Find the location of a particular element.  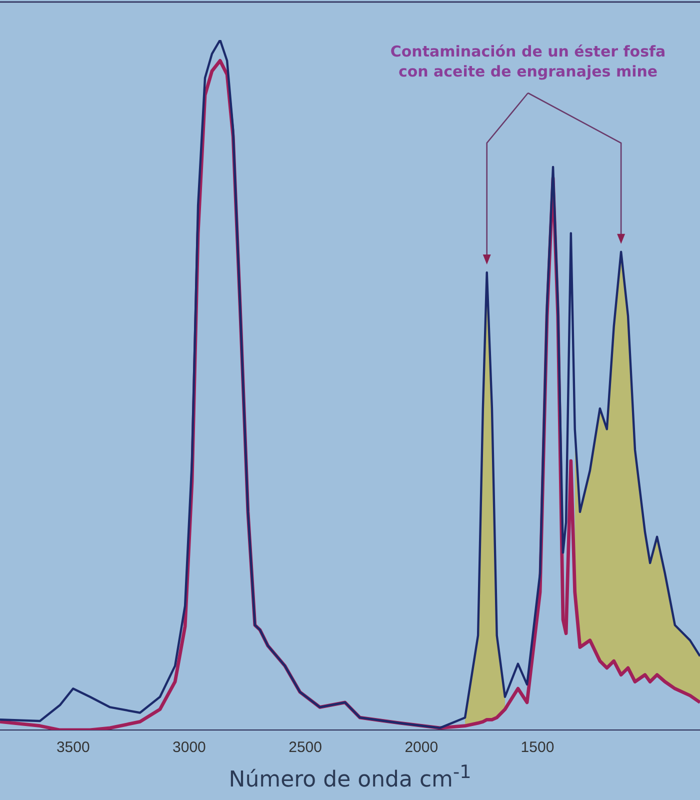

x-tick-label: 3000 is located at coordinates (189, 747).